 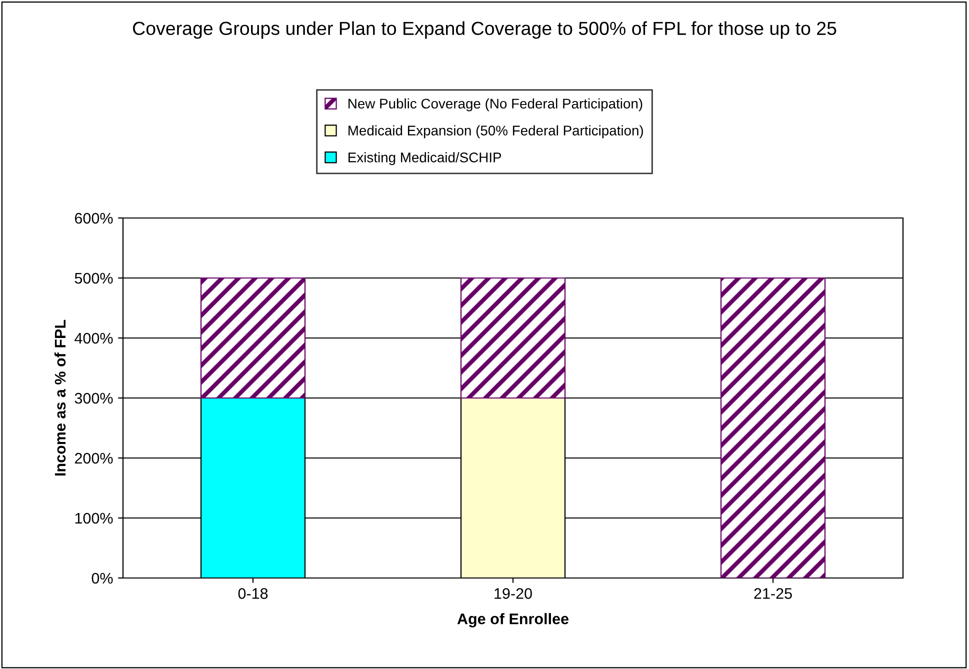 What do you see at coordinates (495, 131) in the screenshot?
I see `legend-label: Medicaid Expansion (50% Federal Participation)` at bounding box center [495, 131].